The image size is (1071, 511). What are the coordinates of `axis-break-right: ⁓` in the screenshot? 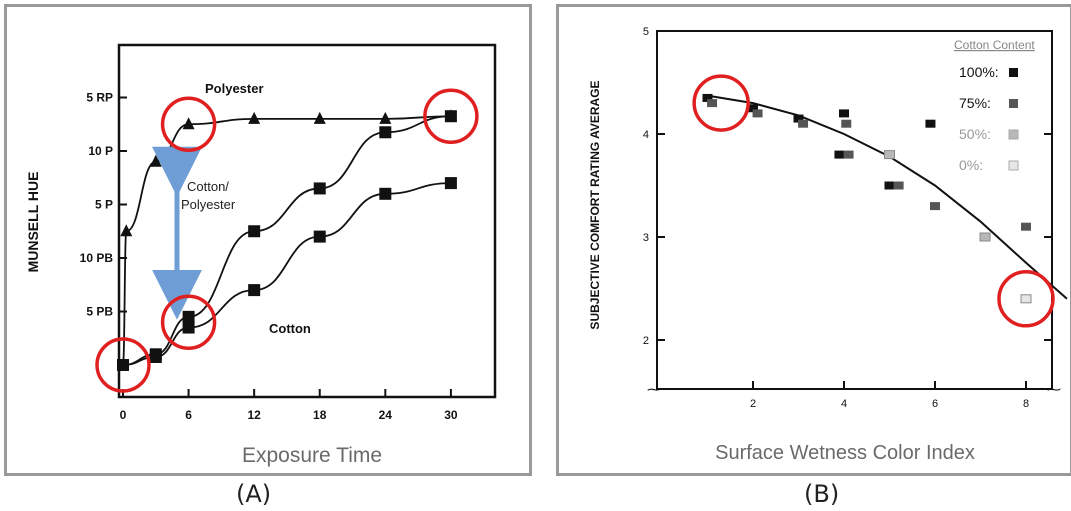 It's located at (1054, 389).